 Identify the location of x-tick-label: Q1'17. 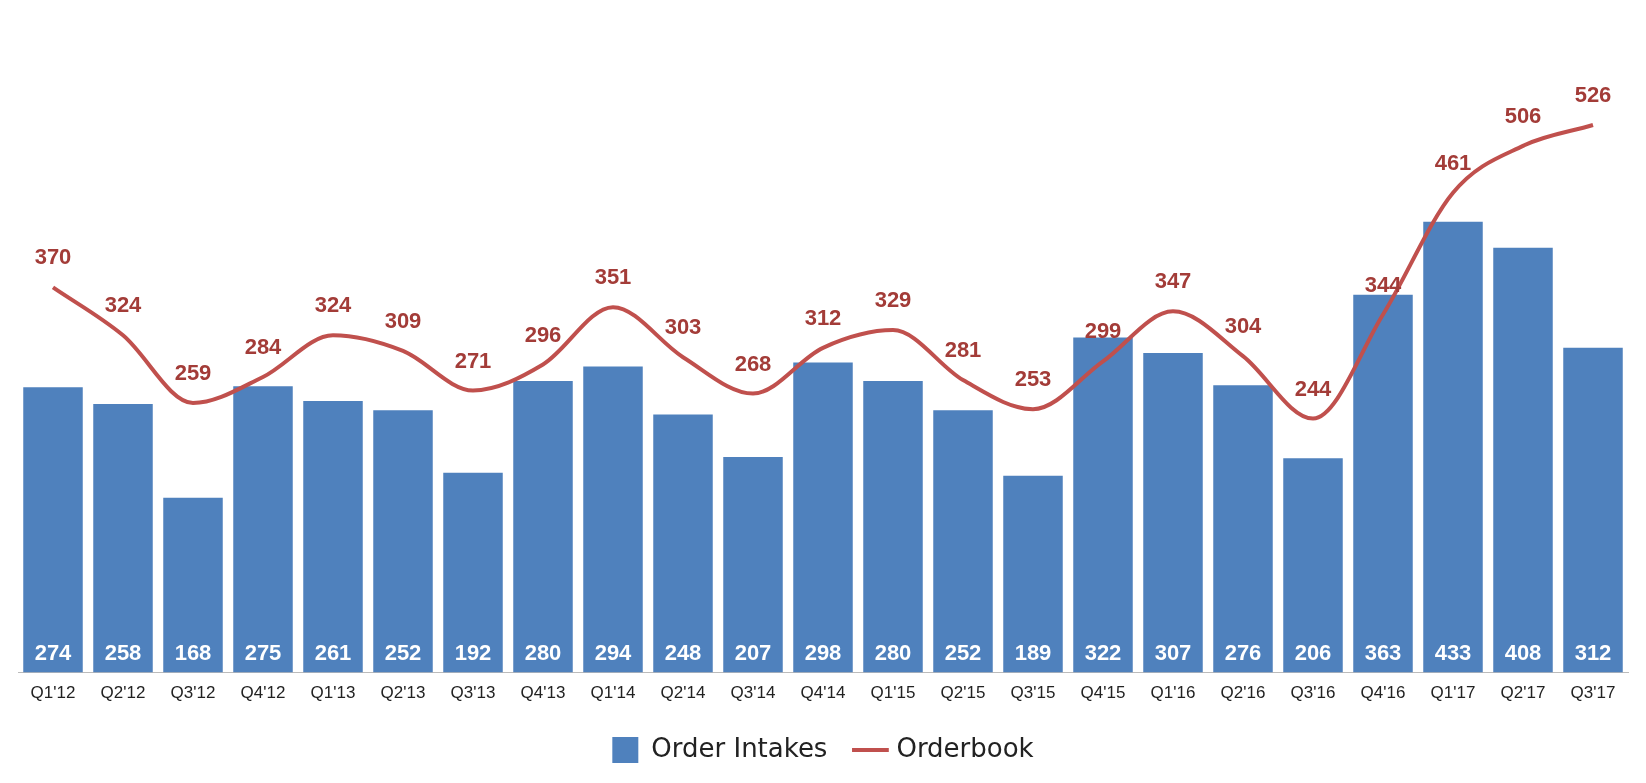
(1453, 693).